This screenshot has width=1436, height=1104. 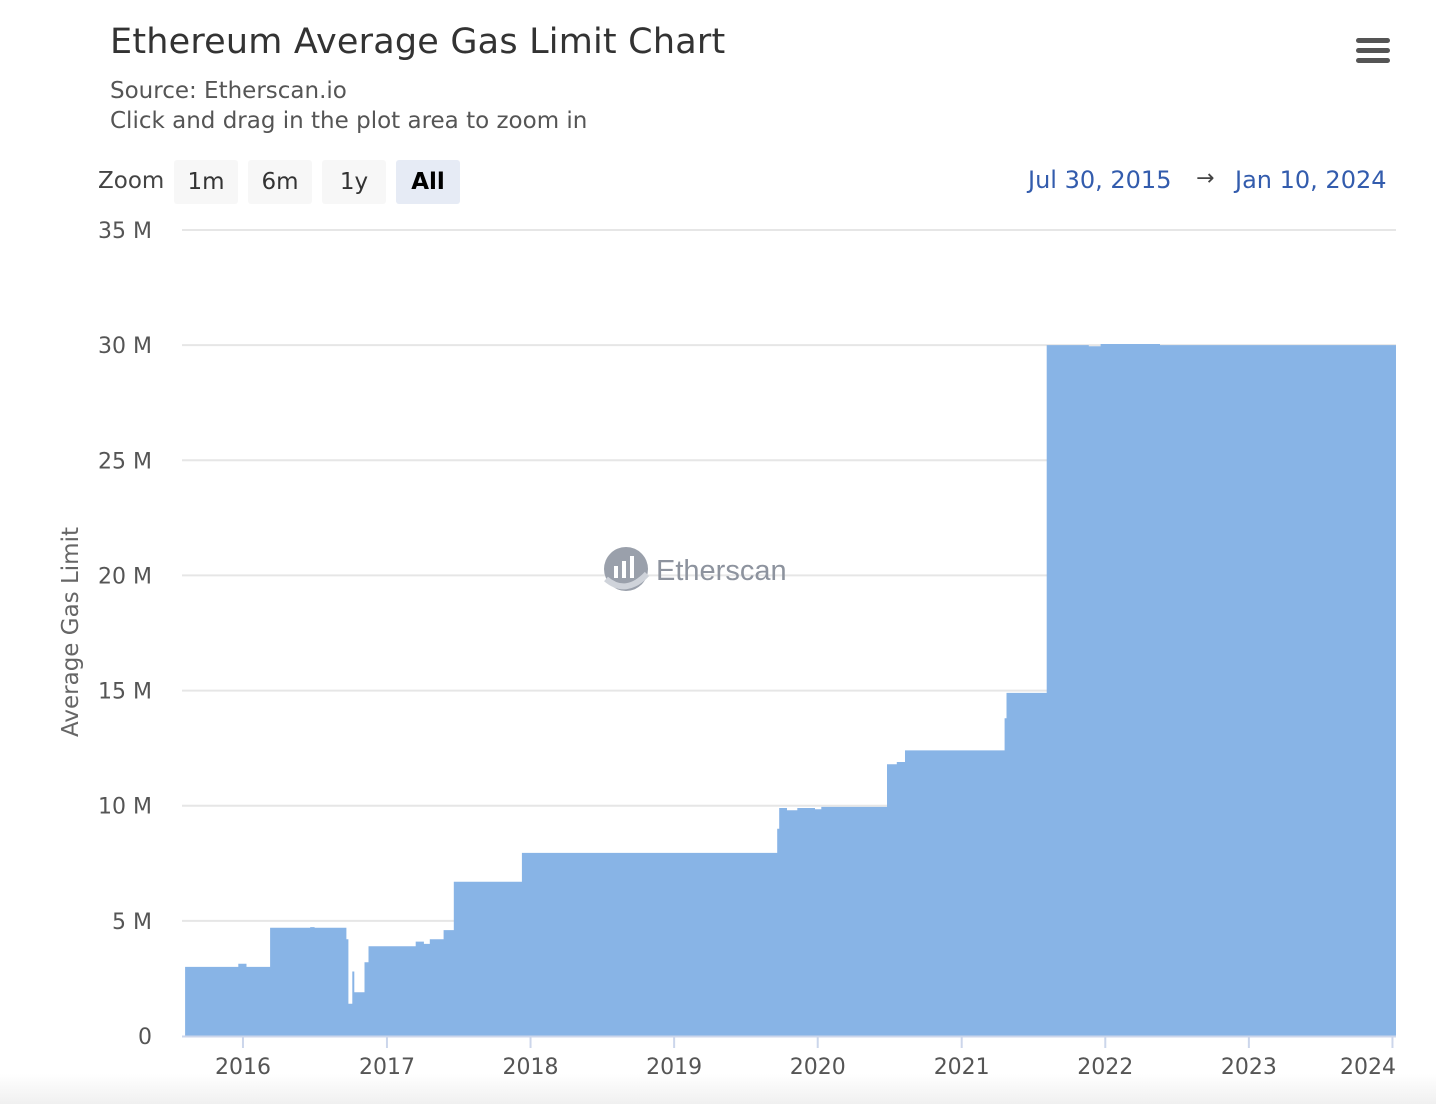 What do you see at coordinates (206, 182) in the screenshot?
I see `zoom-button-1m: 1m` at bounding box center [206, 182].